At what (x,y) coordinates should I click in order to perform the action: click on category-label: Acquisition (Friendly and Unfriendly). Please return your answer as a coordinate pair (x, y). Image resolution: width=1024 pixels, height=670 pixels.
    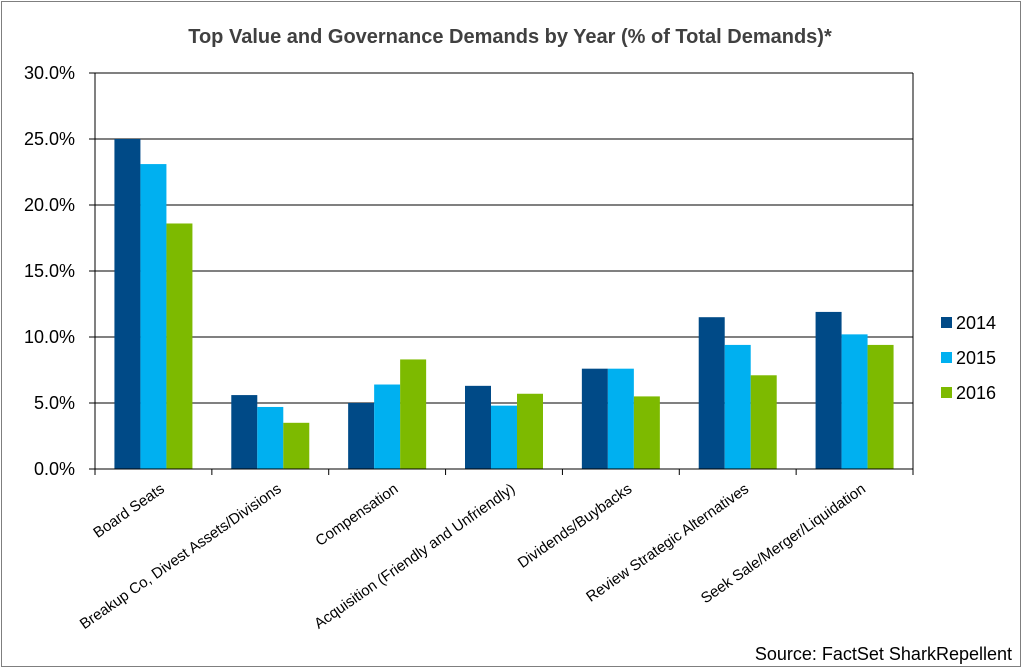
    Looking at the image, I should click on (414, 556).